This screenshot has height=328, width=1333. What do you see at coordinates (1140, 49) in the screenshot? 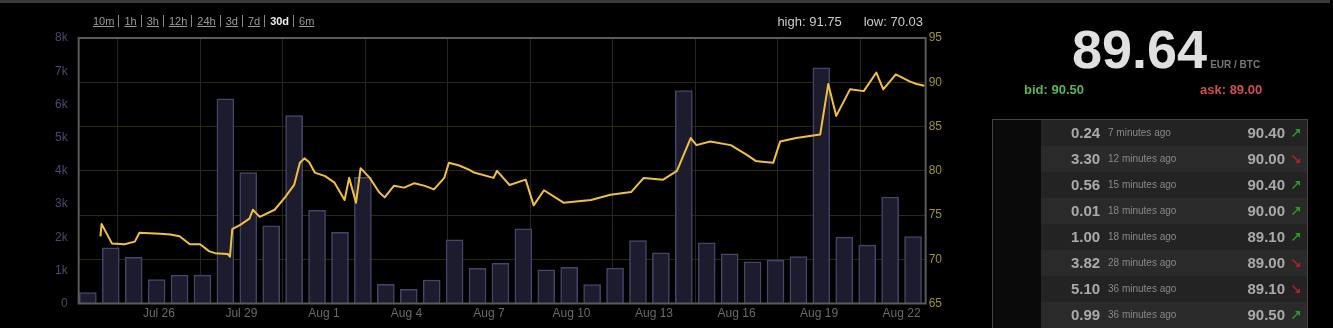
I see `text: 89.64` at bounding box center [1140, 49].